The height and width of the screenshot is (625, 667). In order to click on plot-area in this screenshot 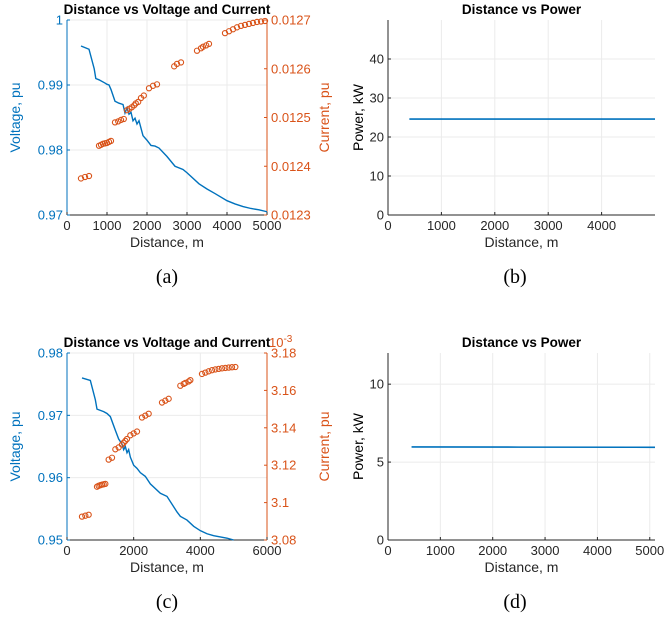, I will do `click(167, 446)`.